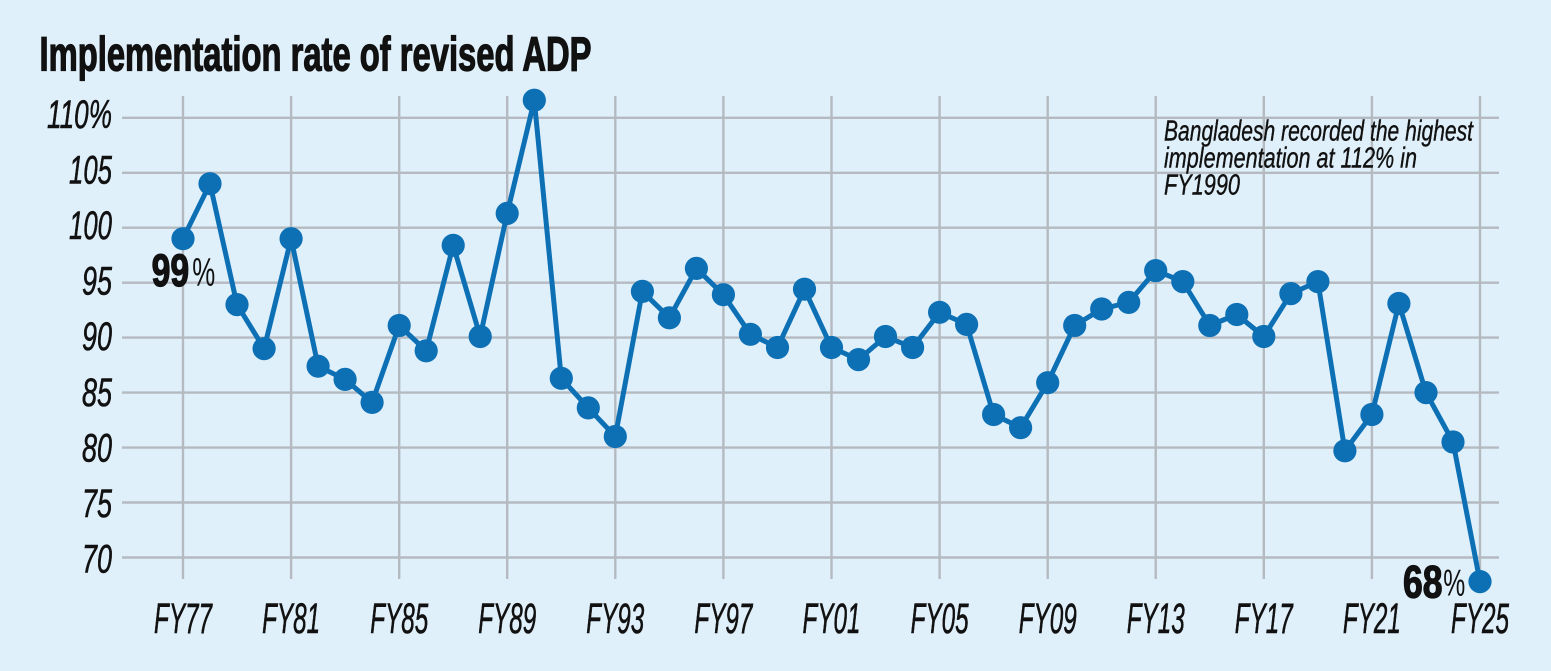  I want to click on svg-text: 68, so click(1423, 582).